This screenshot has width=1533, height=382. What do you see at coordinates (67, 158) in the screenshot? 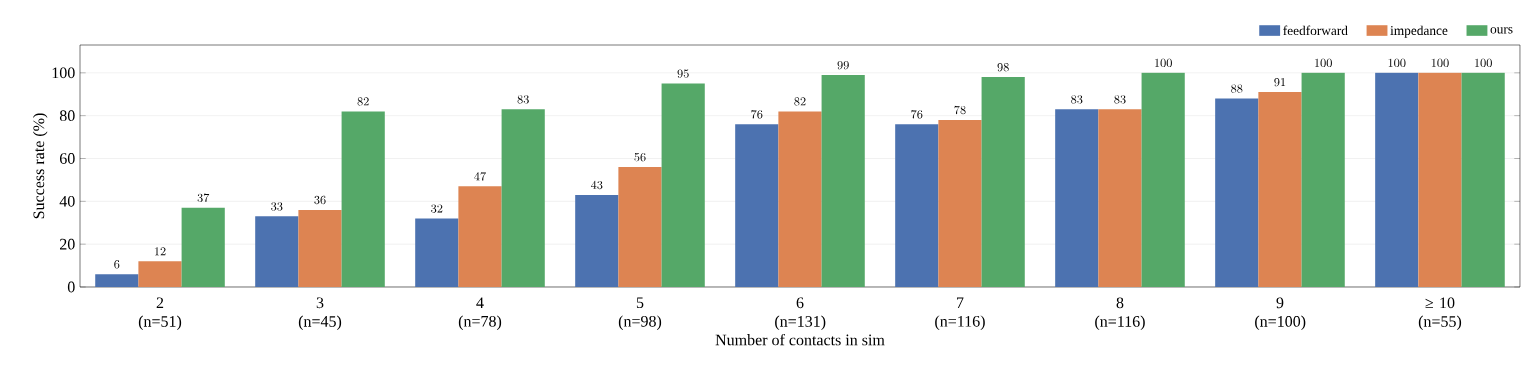
I see `y-tick-label: 60` at bounding box center [67, 158].